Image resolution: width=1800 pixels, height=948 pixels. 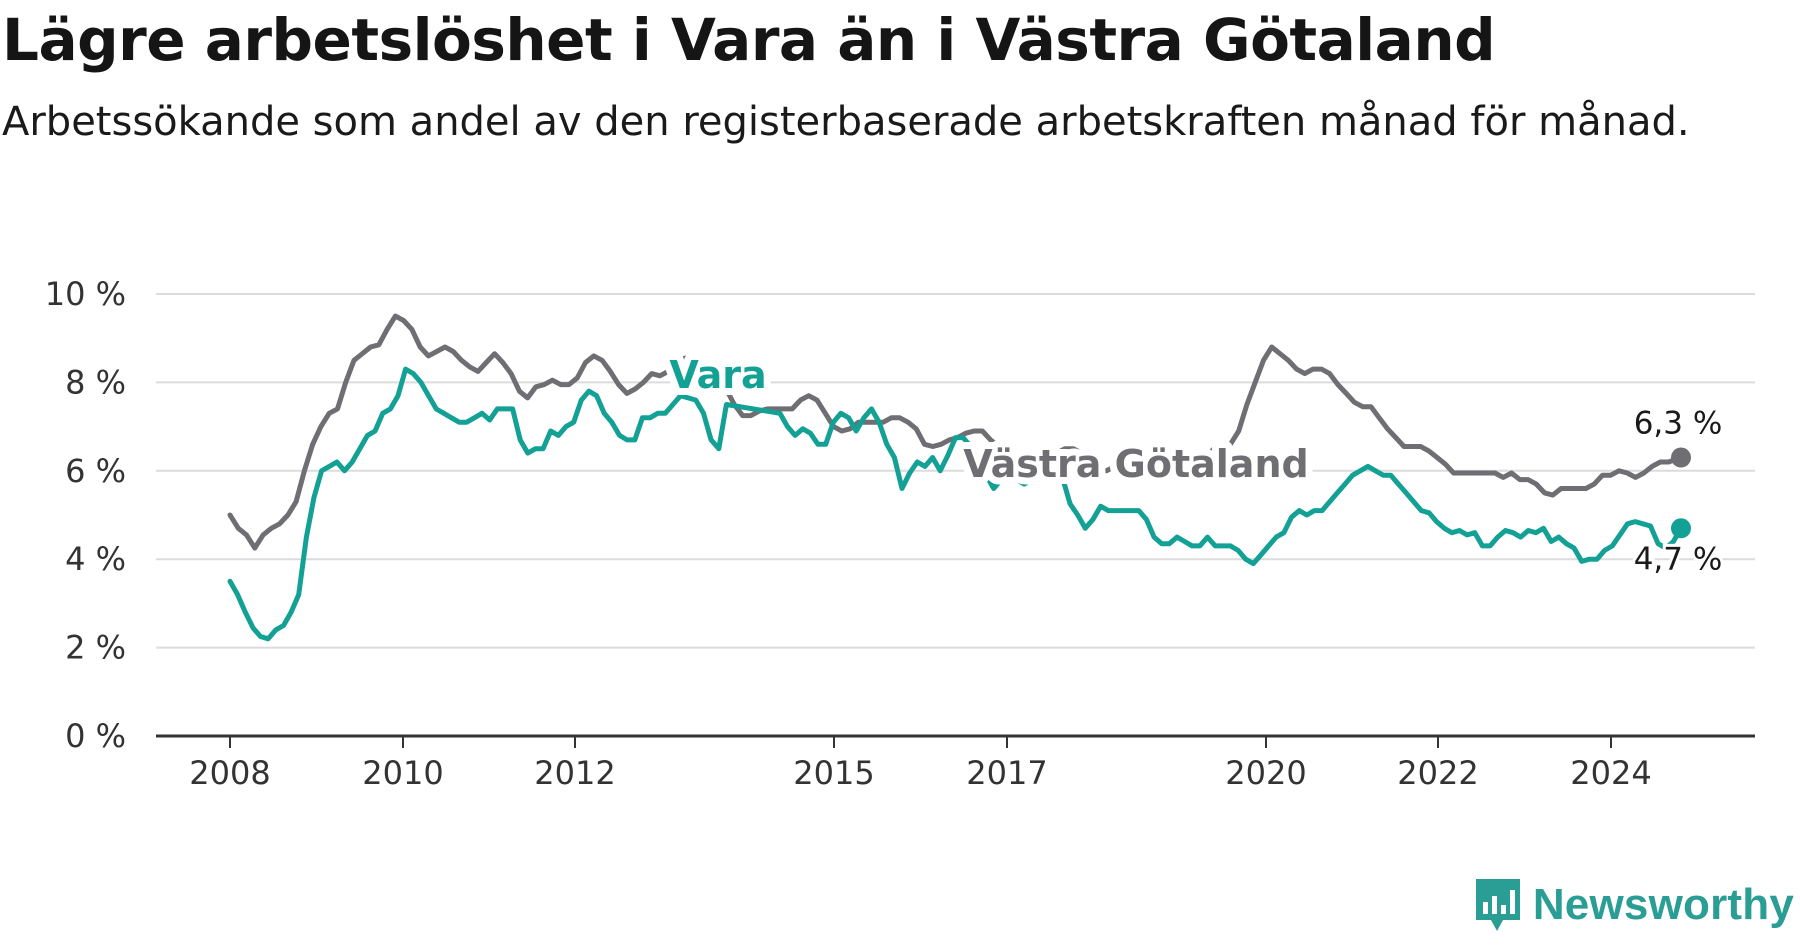 What do you see at coordinates (402, 773) in the screenshot?
I see `x-tick-label: 2010` at bounding box center [402, 773].